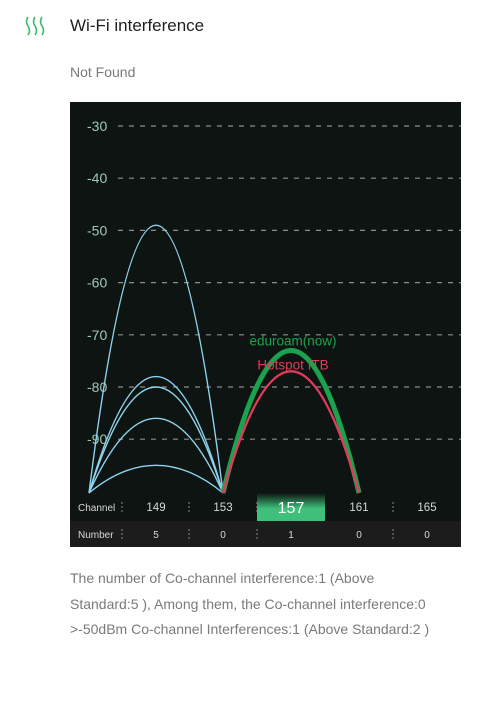  What do you see at coordinates (96, 535) in the screenshot?
I see `number-row-label: Number` at bounding box center [96, 535].